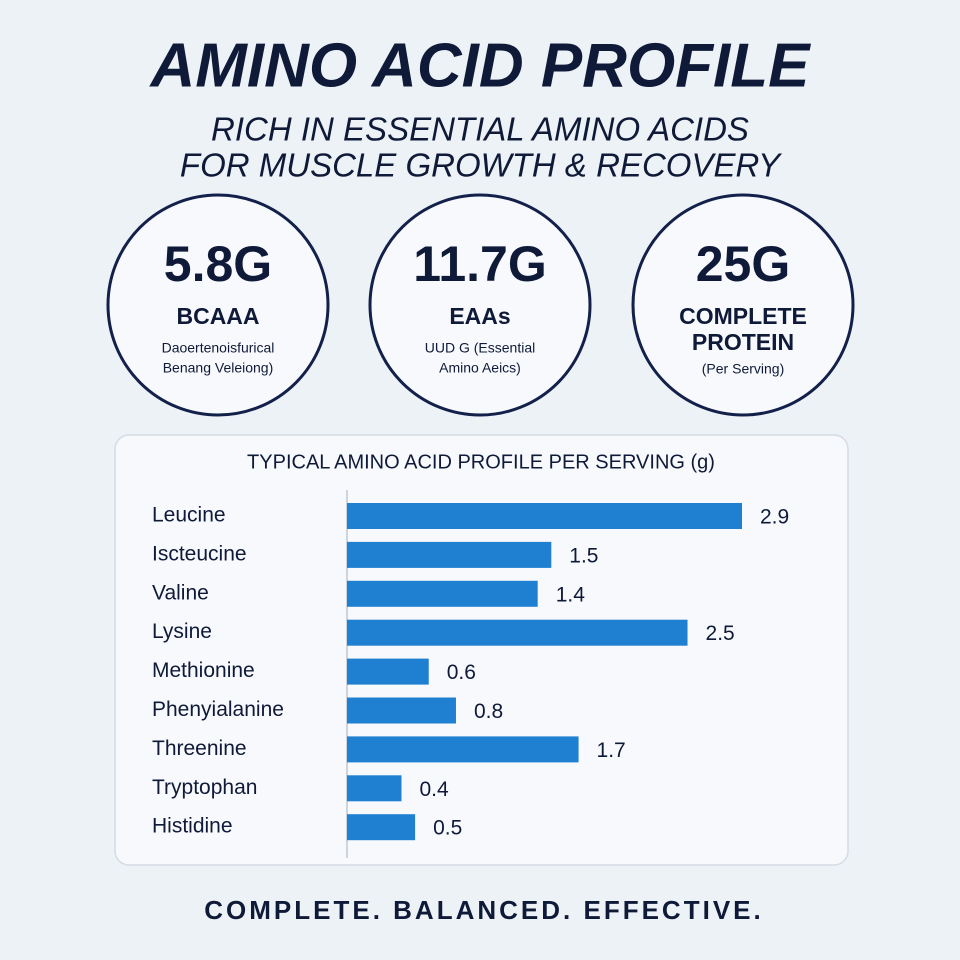 The width and height of the screenshot is (960, 960). What do you see at coordinates (774, 517) in the screenshot?
I see `value-label: 2.9` at bounding box center [774, 517].